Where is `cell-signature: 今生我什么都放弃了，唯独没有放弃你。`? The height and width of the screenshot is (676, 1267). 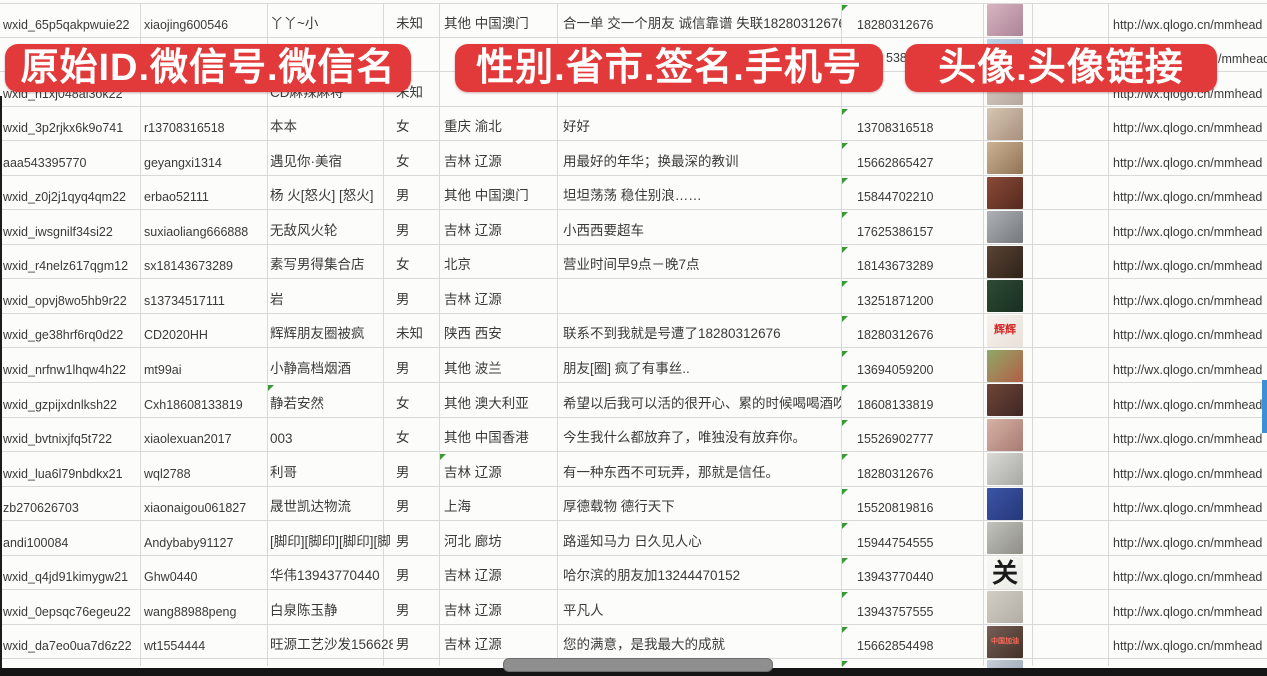
cell-signature: 今生我什么都放弃了，唯独没有放弃你。 is located at coordinates (684, 438).